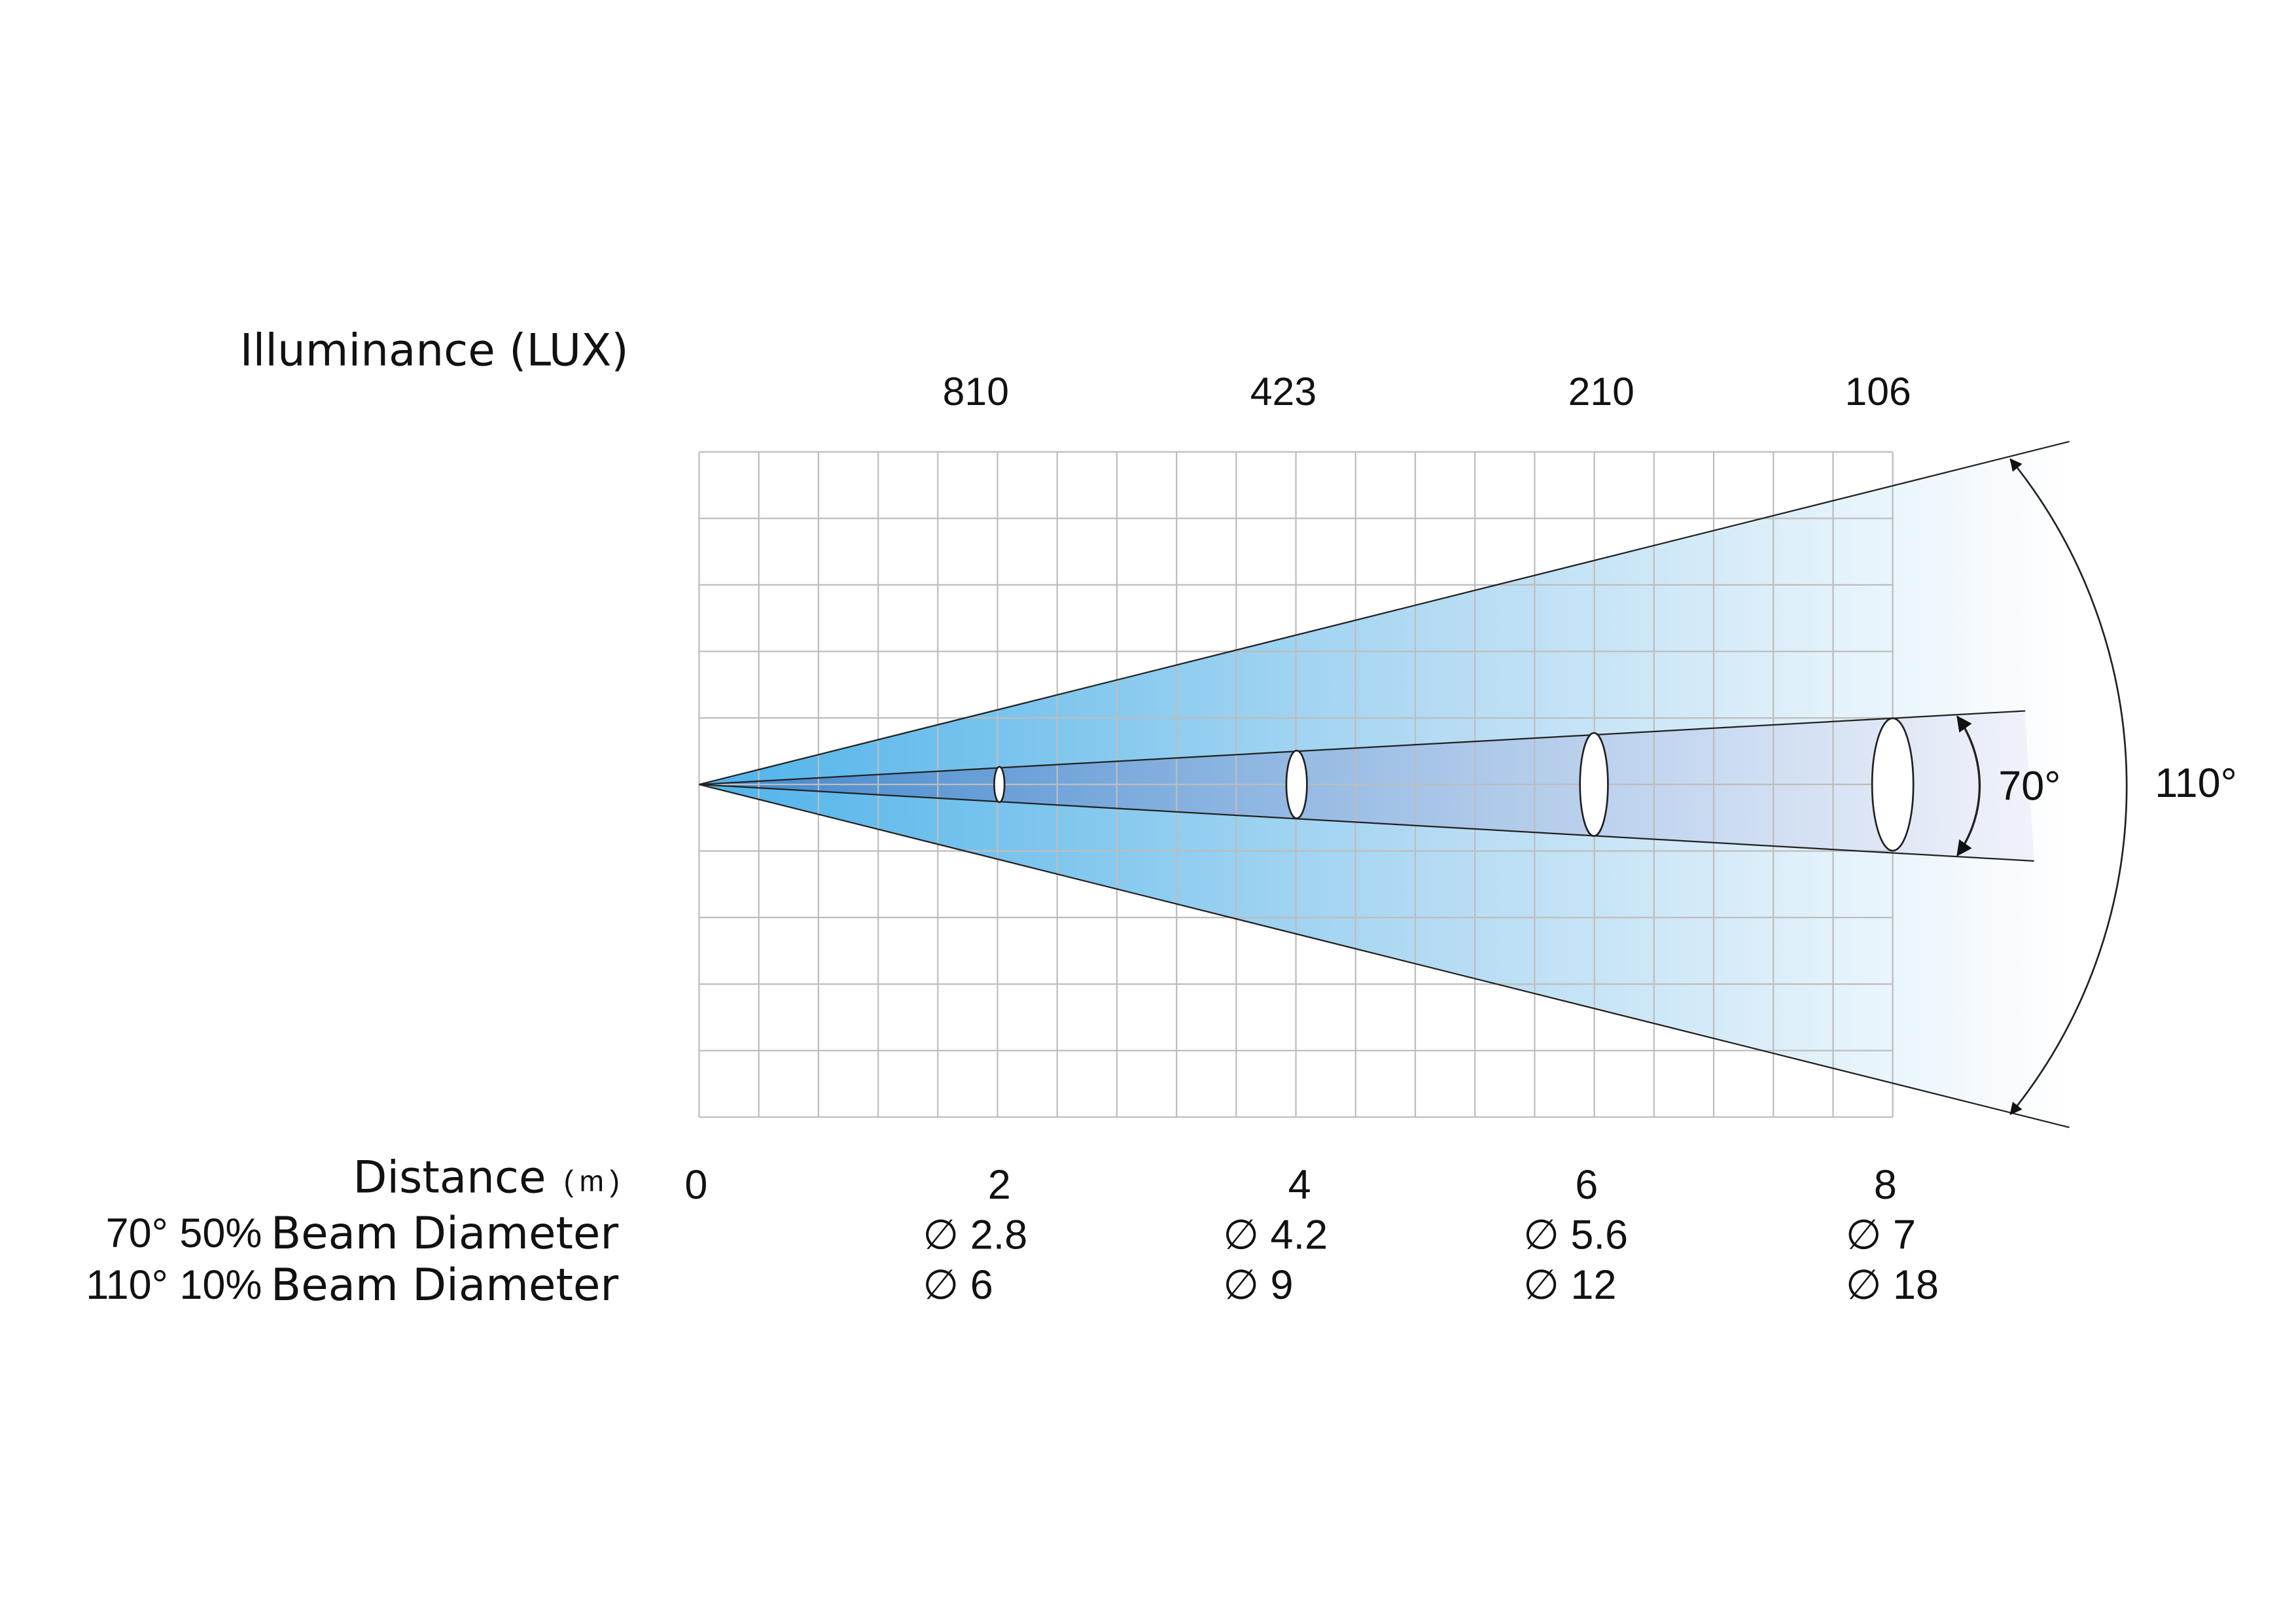 The width and height of the screenshot is (2296, 1624). Describe the element at coordinates (1275, 1235) in the screenshot. I see `diameter: ∅ 4.2` at that location.